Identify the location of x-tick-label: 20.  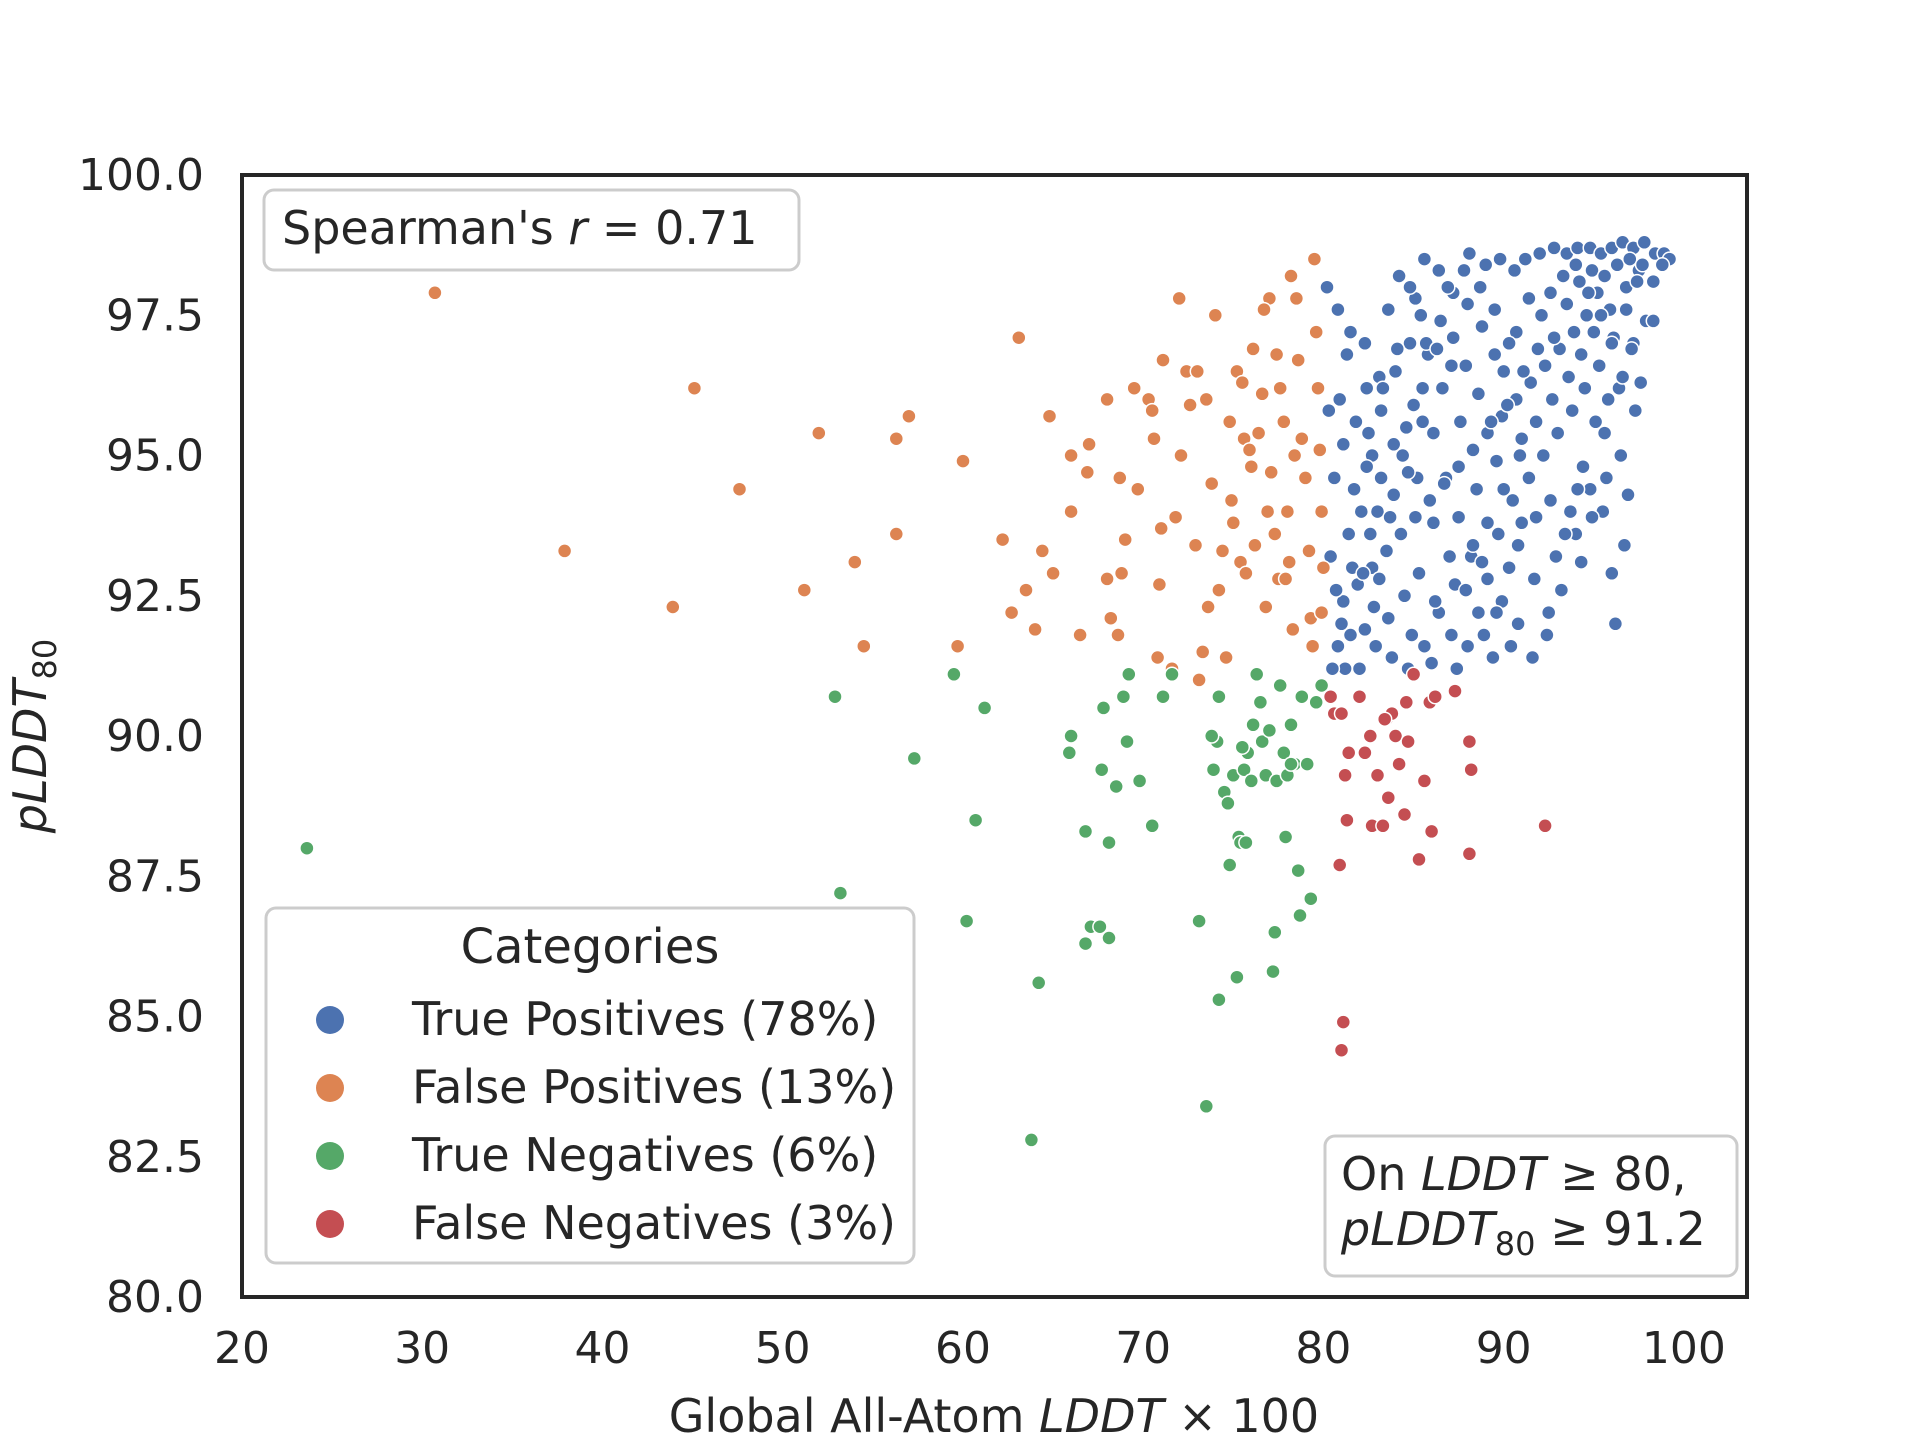
(242, 1348).